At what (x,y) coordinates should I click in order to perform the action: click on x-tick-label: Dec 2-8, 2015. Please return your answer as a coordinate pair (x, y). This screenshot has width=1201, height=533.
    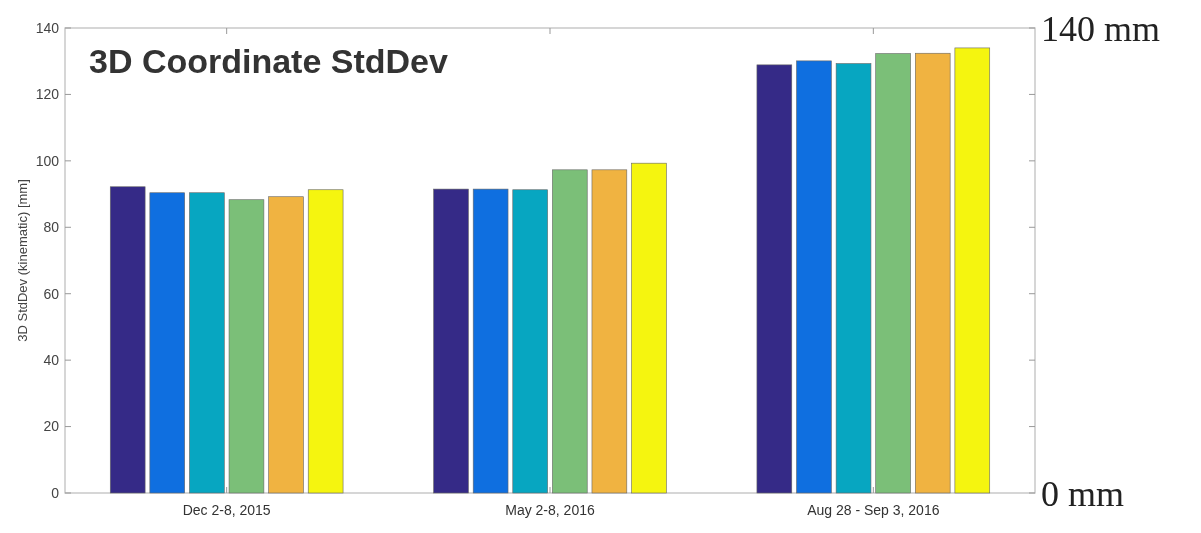
    Looking at the image, I should click on (226, 510).